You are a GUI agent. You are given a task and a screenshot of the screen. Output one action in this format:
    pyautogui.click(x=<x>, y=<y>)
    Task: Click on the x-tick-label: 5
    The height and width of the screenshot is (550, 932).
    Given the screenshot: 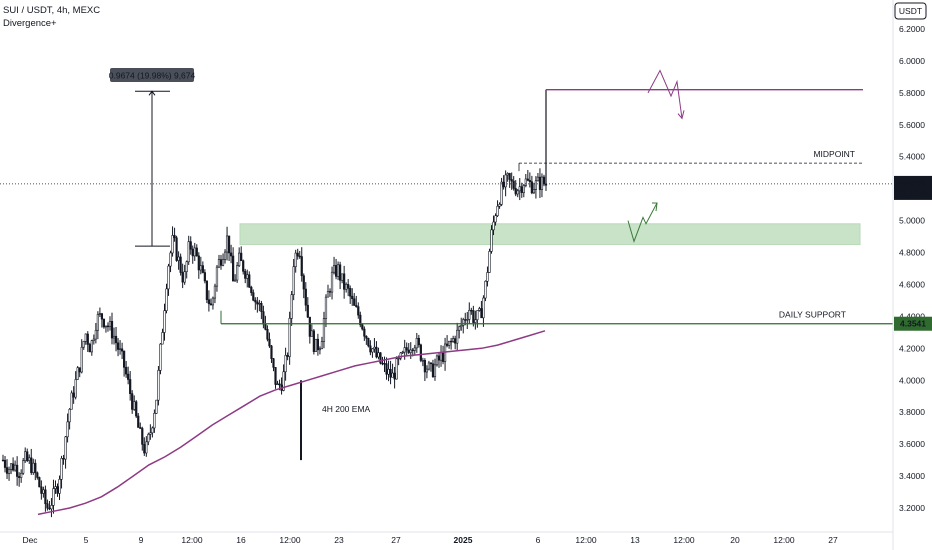 What is the action you would take?
    pyautogui.click(x=86, y=540)
    